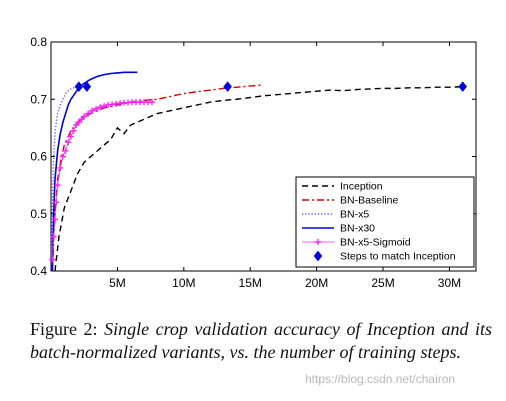 This screenshot has width=506, height=401. I want to click on legend-swatch, so click(318, 256).